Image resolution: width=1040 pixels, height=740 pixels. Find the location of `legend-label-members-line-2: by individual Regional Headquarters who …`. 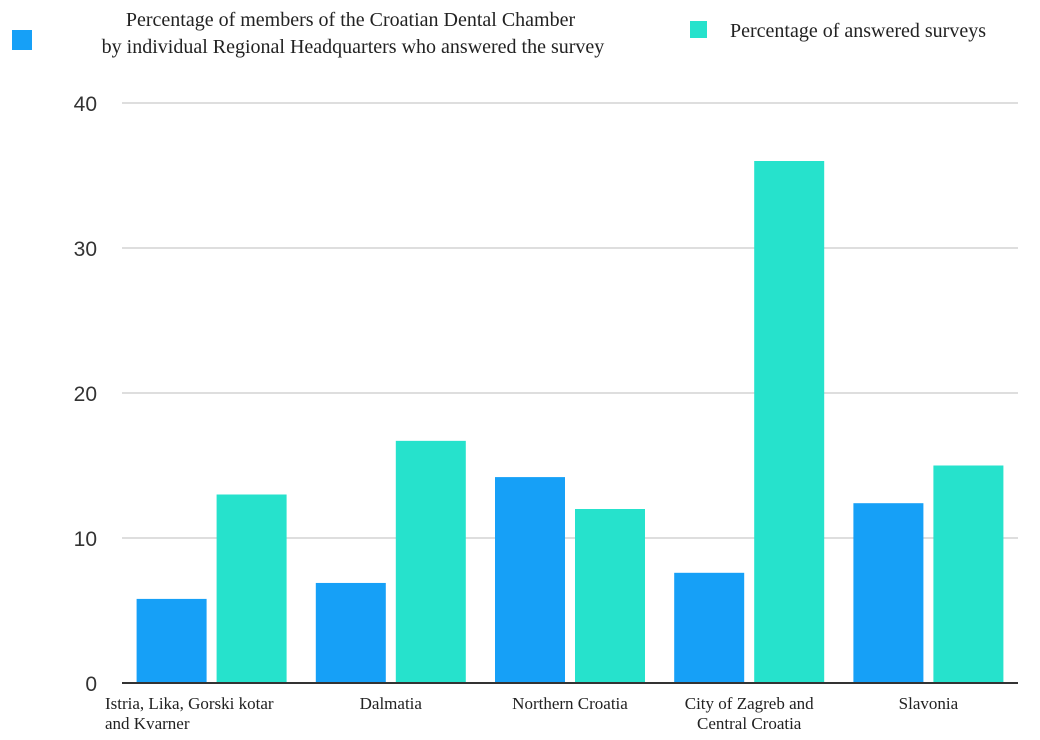

legend-label-members-line-2: by individual Regional Headquarters who … is located at coordinates (353, 47).